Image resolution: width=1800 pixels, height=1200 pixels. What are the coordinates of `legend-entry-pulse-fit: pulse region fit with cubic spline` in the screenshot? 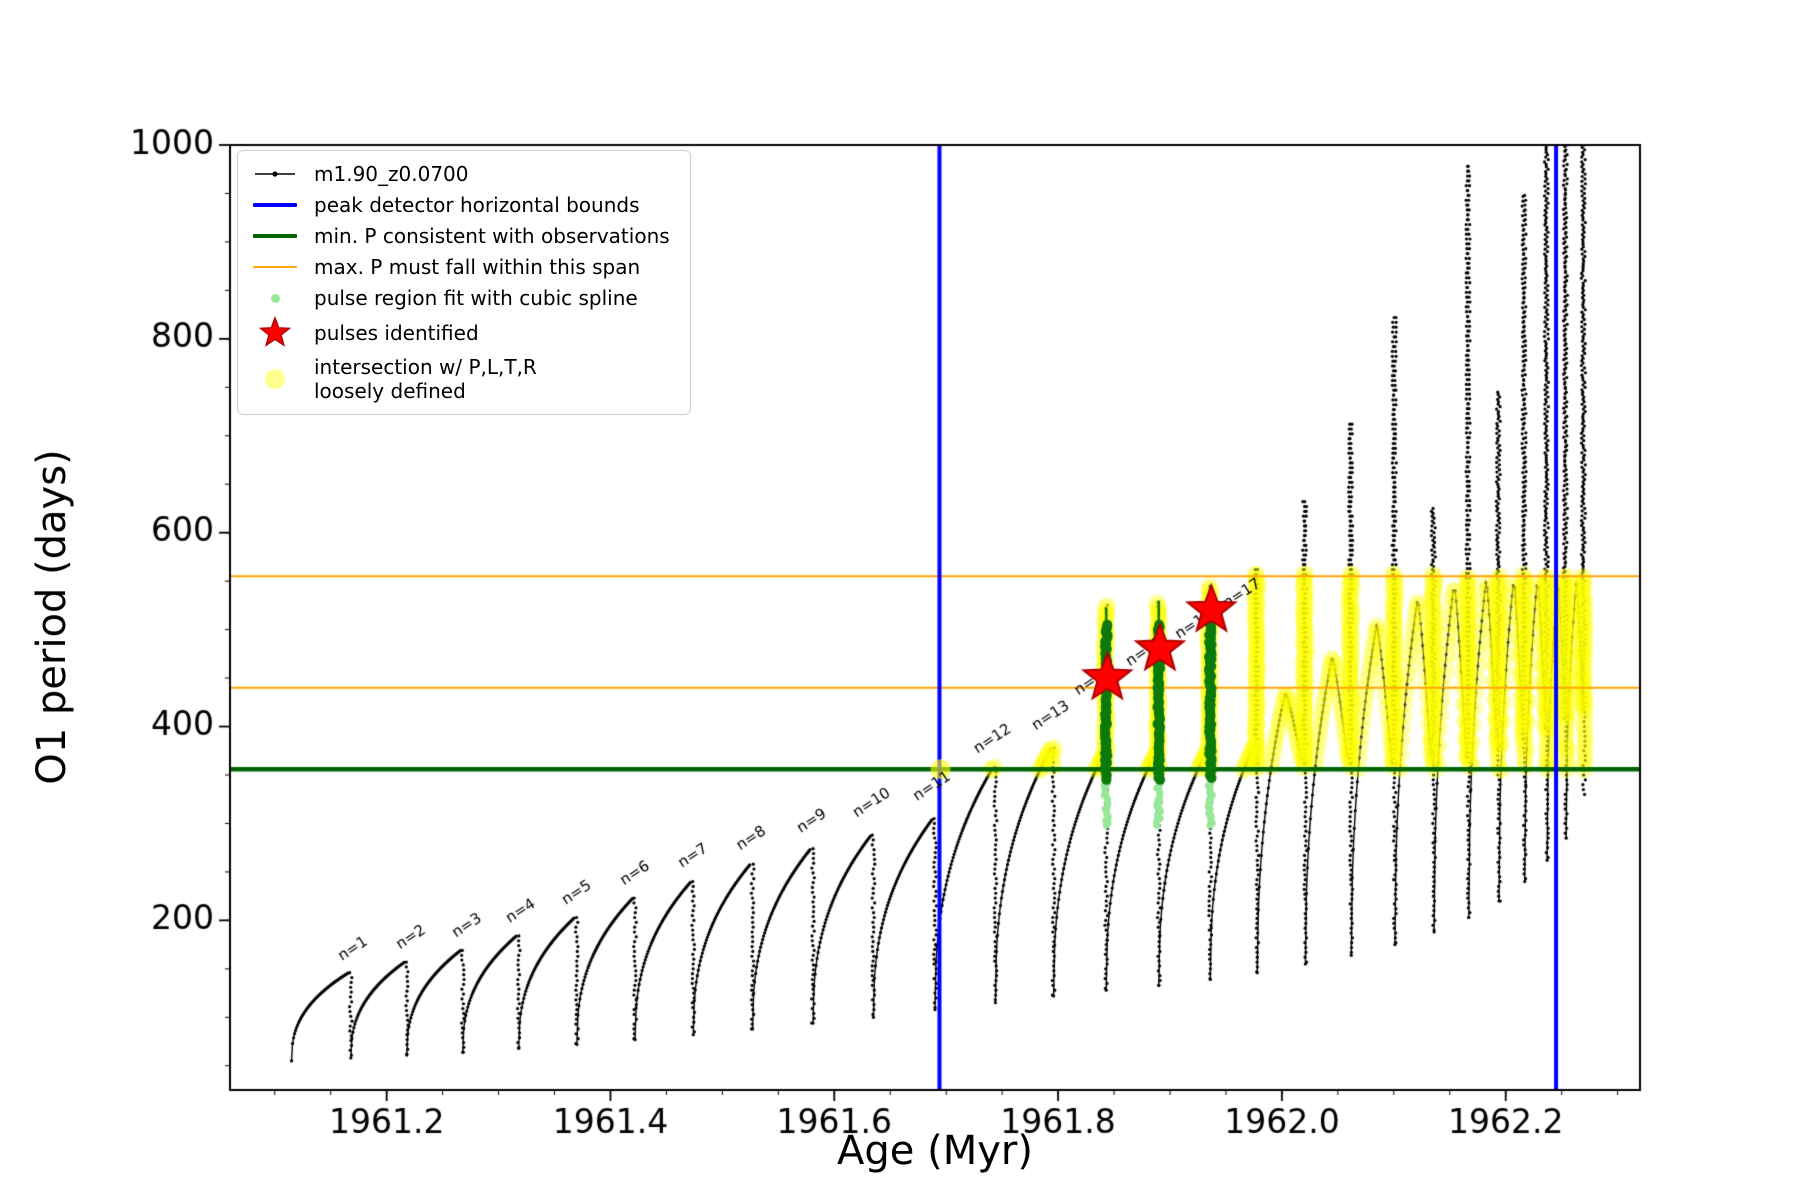 It's located at (460, 298).